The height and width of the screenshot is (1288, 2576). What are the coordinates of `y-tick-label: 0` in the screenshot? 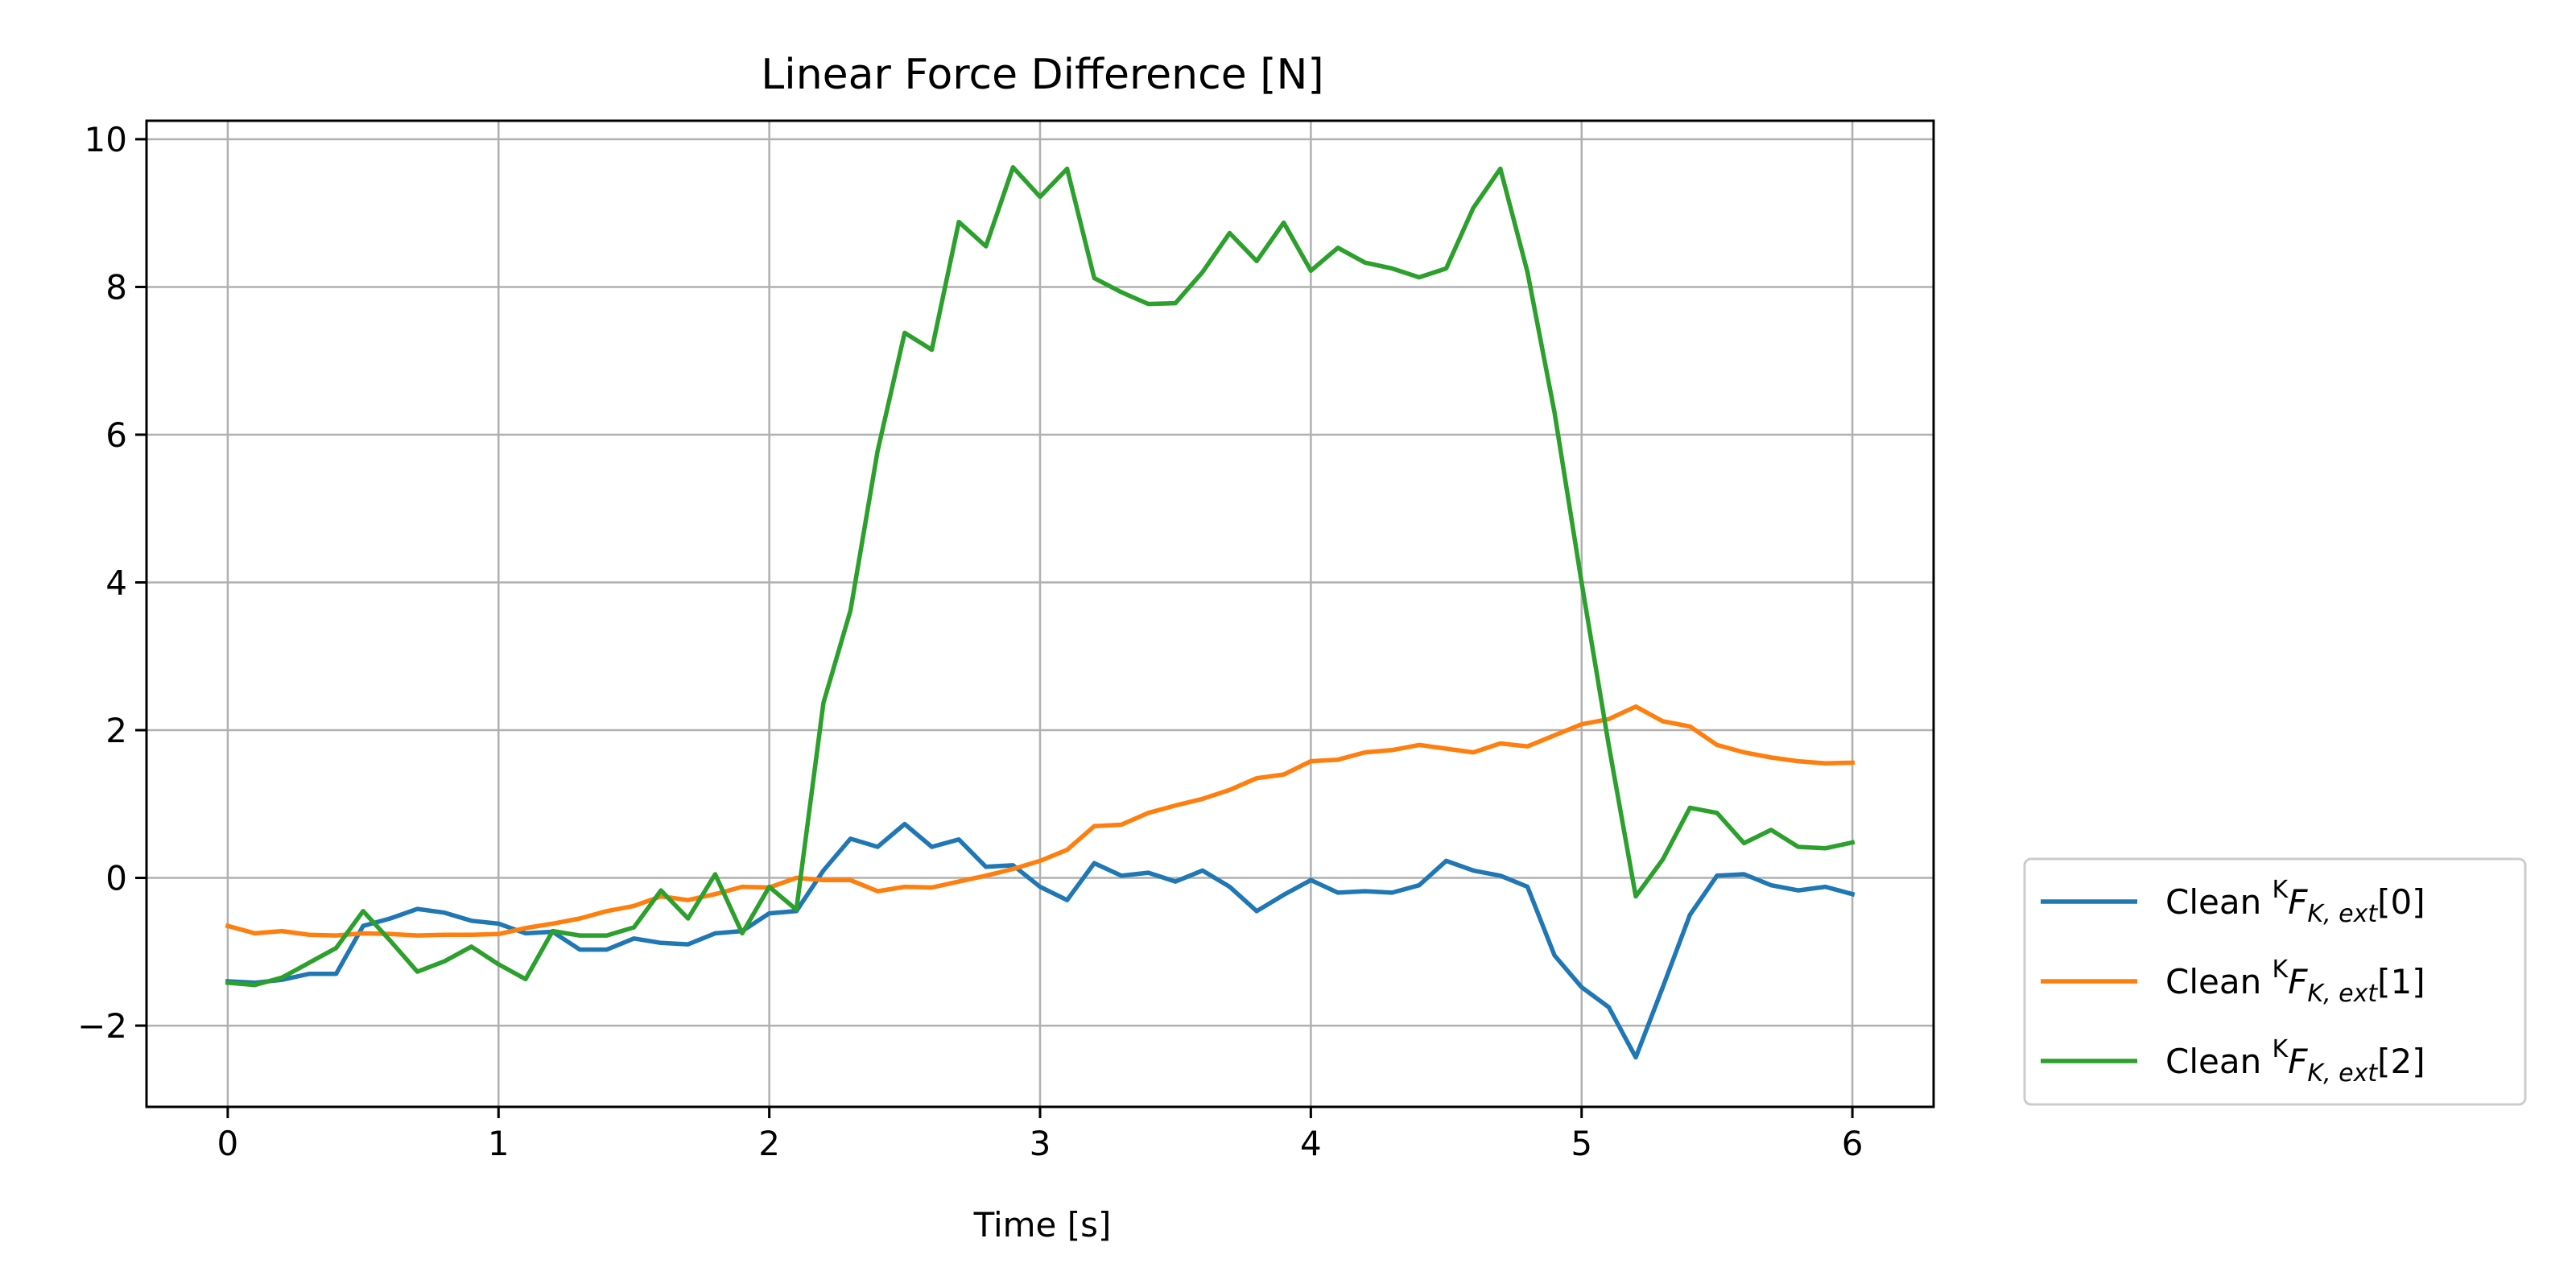 It's located at (116, 878).